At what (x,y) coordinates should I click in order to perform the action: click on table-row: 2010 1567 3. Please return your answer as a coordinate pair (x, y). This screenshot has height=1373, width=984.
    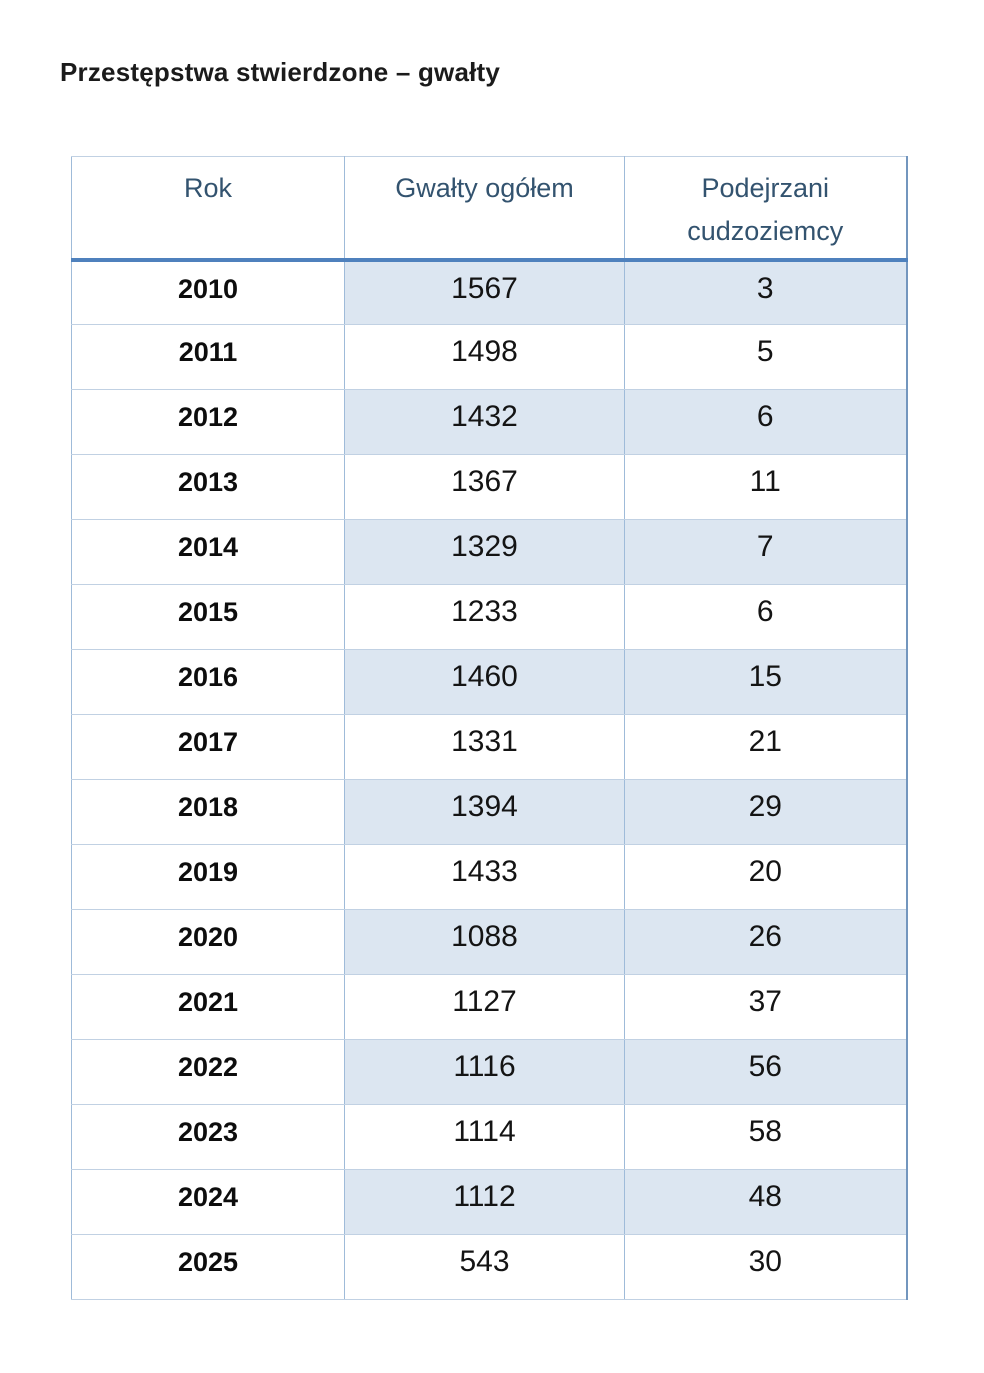
    Looking at the image, I should click on (489, 292).